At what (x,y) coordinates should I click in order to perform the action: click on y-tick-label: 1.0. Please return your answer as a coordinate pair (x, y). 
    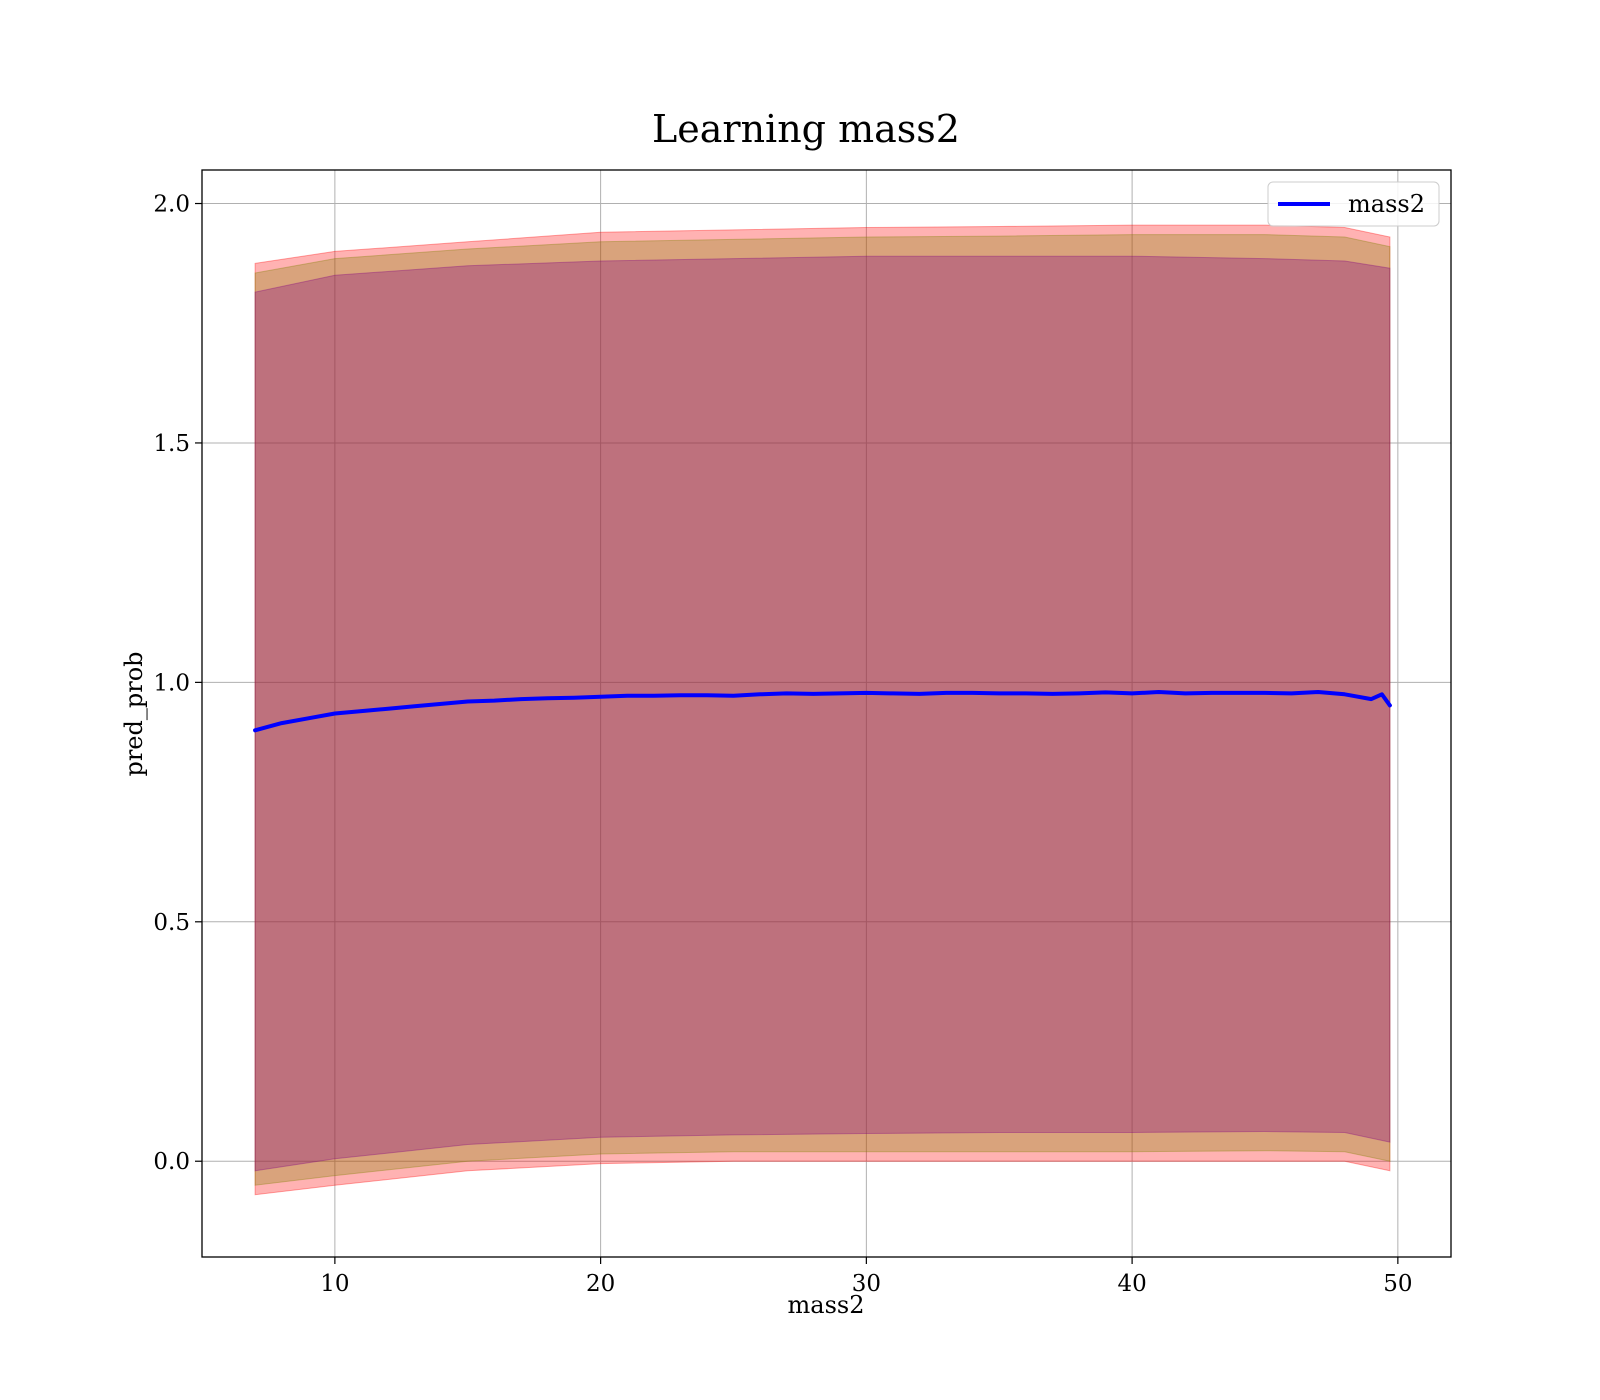
    Looking at the image, I should click on (171, 683).